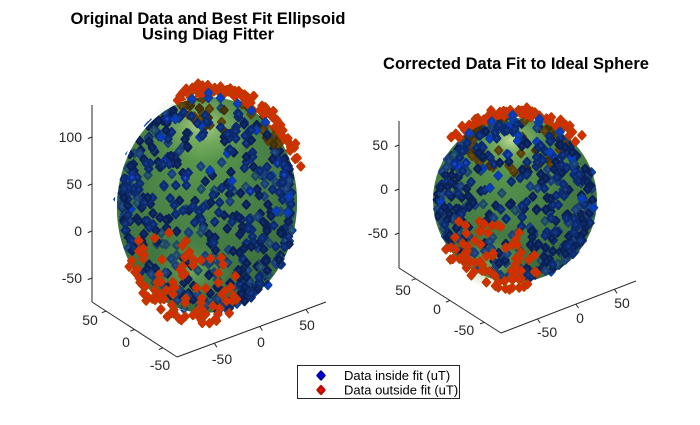 Image resolution: width=700 pixels, height=425 pixels. I want to click on svg-text: Using Diag Fitter, so click(208, 35).